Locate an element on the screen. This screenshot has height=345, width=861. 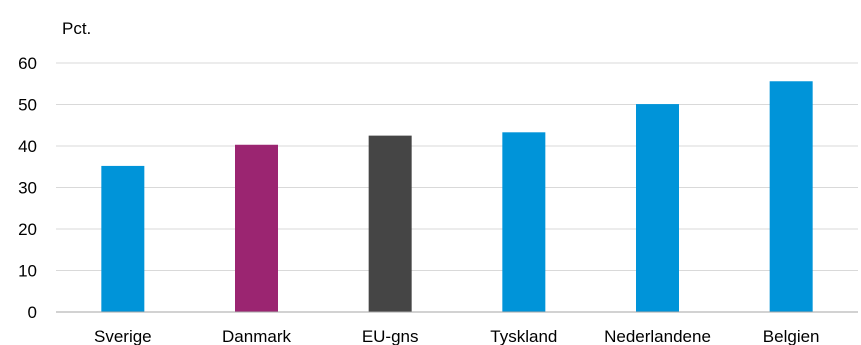
x-tick-label: Tyskland is located at coordinates (523, 336).